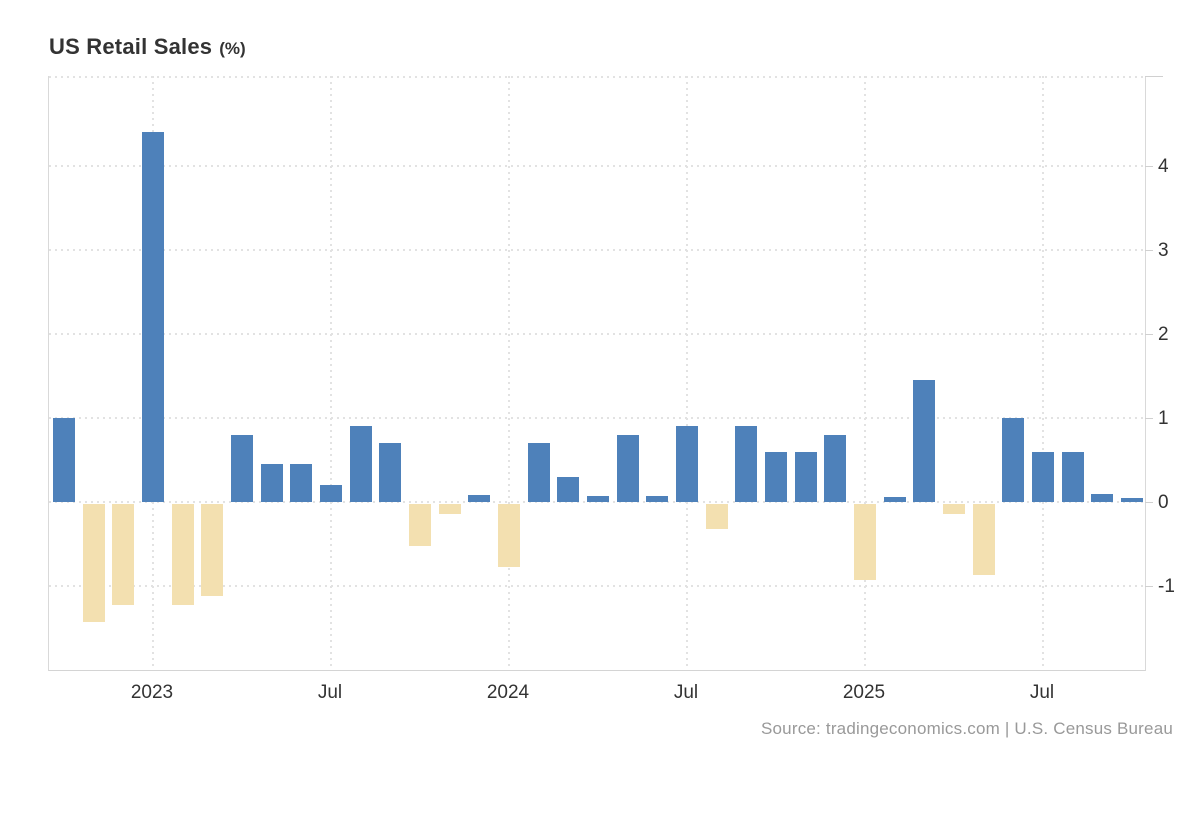 Image resolution: width=1200 pixels, height=820 pixels. I want to click on bar-Feb-2025, so click(894, 499).